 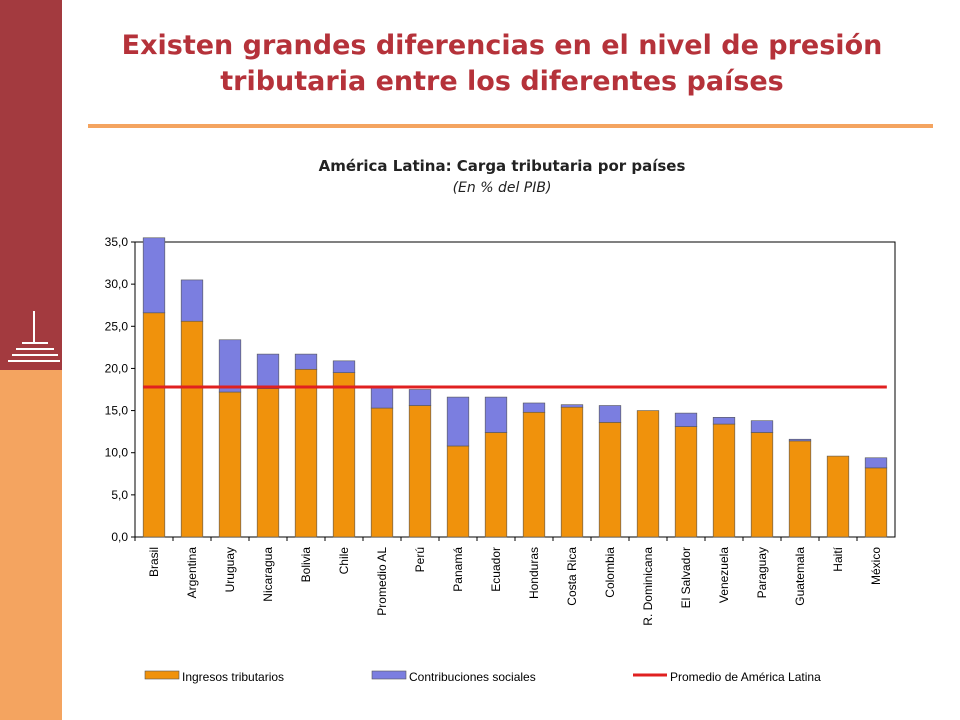 What do you see at coordinates (458, 569) in the screenshot?
I see `x-tick-label: Panamá` at bounding box center [458, 569].